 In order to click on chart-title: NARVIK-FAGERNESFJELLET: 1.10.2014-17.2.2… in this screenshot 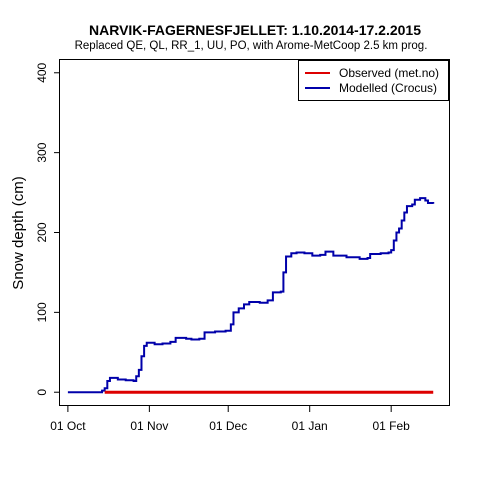, I will do `click(255, 30)`.